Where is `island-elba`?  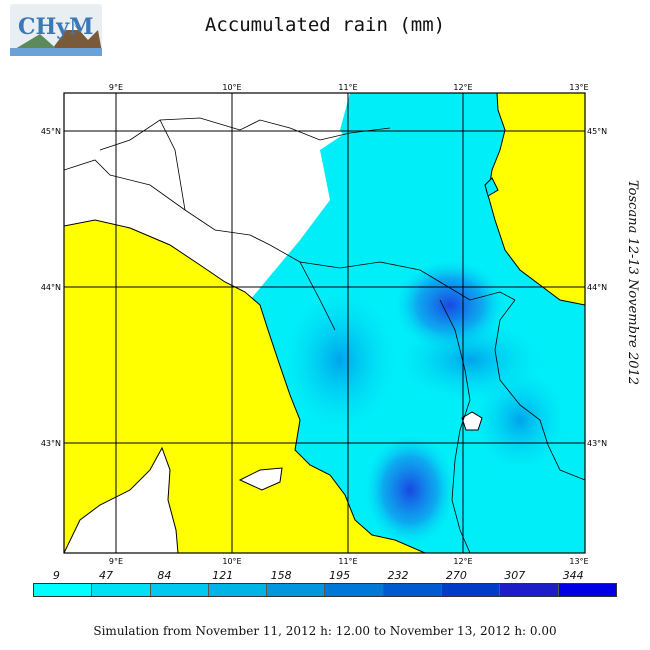
island-elba is located at coordinates (260, 479).